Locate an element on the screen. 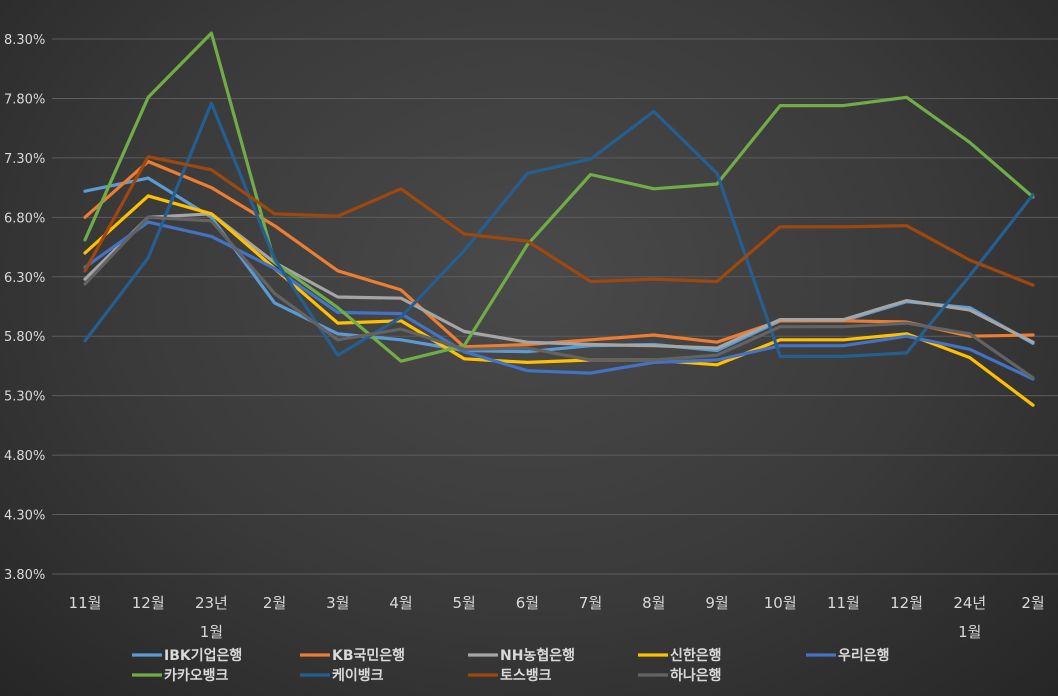 The height and width of the screenshot is (696, 1058). x-tick-label: 4월 is located at coordinates (400, 603).